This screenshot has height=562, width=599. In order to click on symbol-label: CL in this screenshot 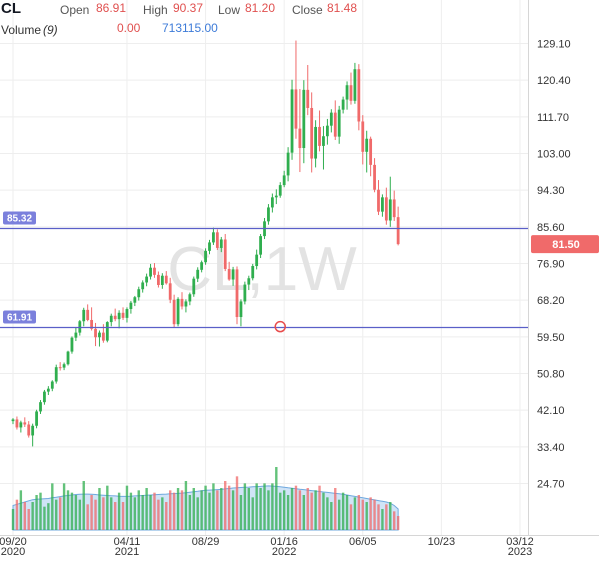, I will do `click(11, 8)`.